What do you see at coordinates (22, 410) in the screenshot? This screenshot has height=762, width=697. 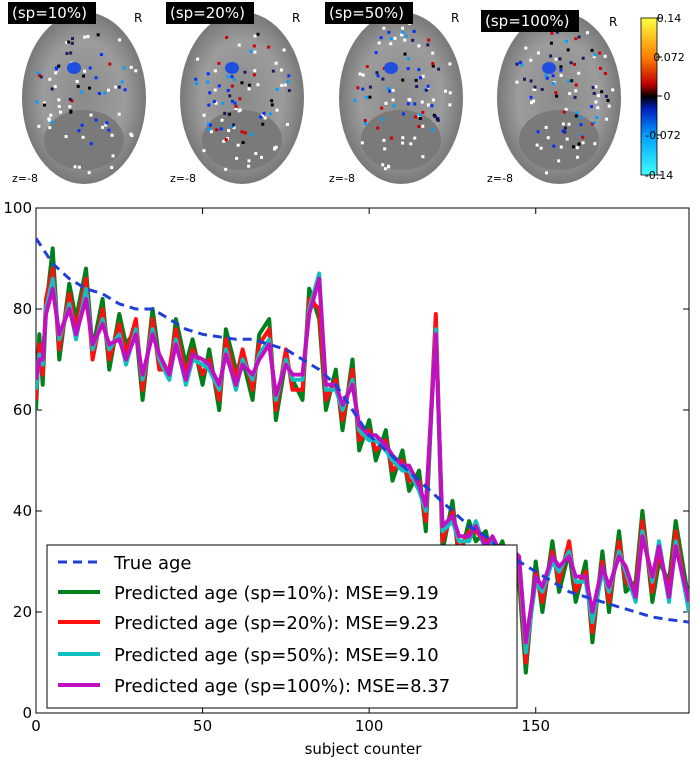 I see `y-tick-label: 60` at bounding box center [22, 410].